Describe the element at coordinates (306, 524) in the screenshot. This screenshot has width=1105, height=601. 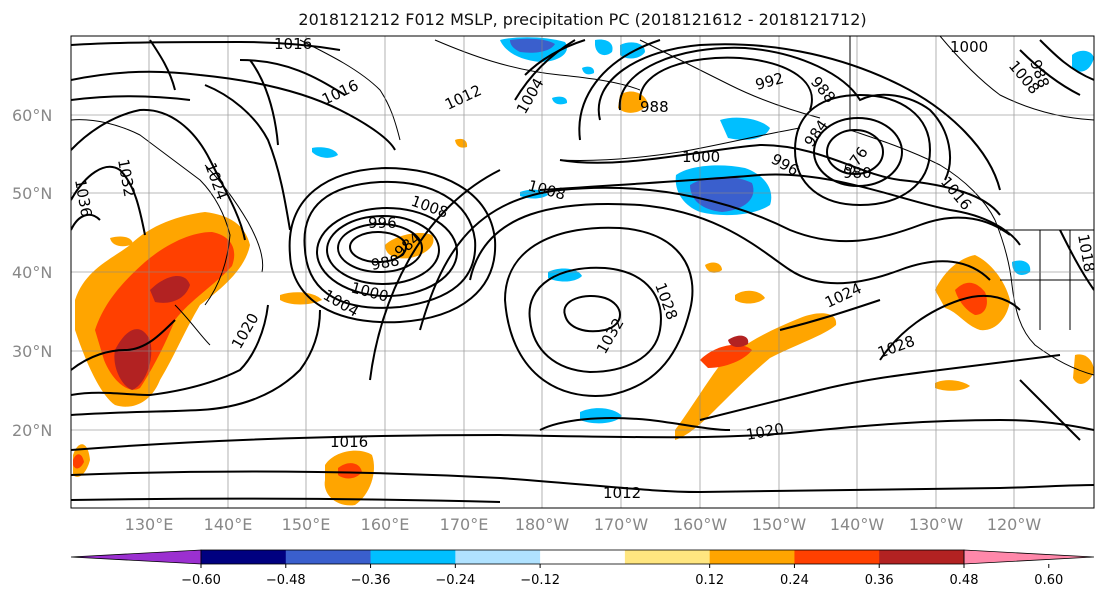
I see `lon-label: 150°E` at that location.